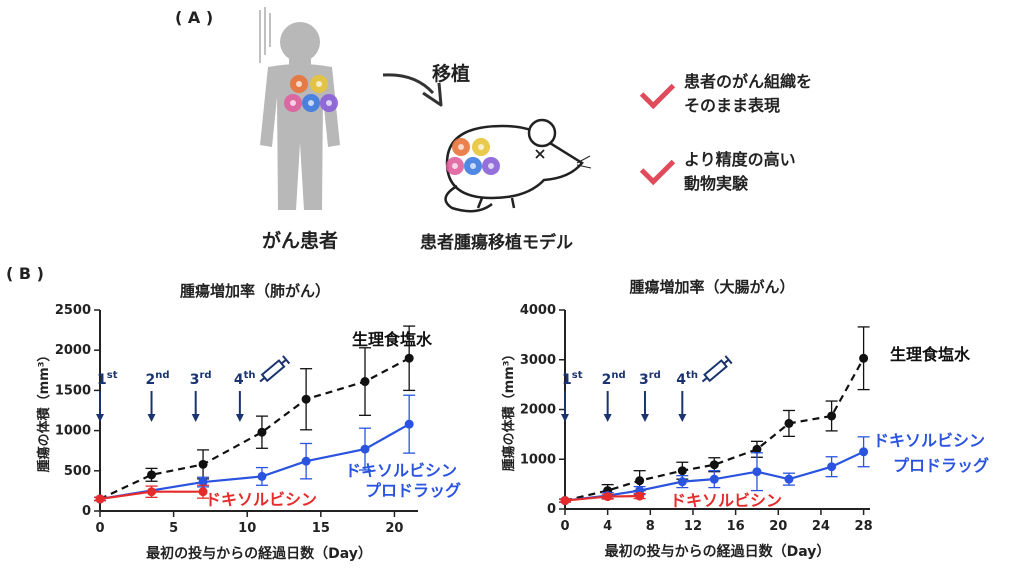  I want to click on patient-label: がん患者, so click(300, 241).